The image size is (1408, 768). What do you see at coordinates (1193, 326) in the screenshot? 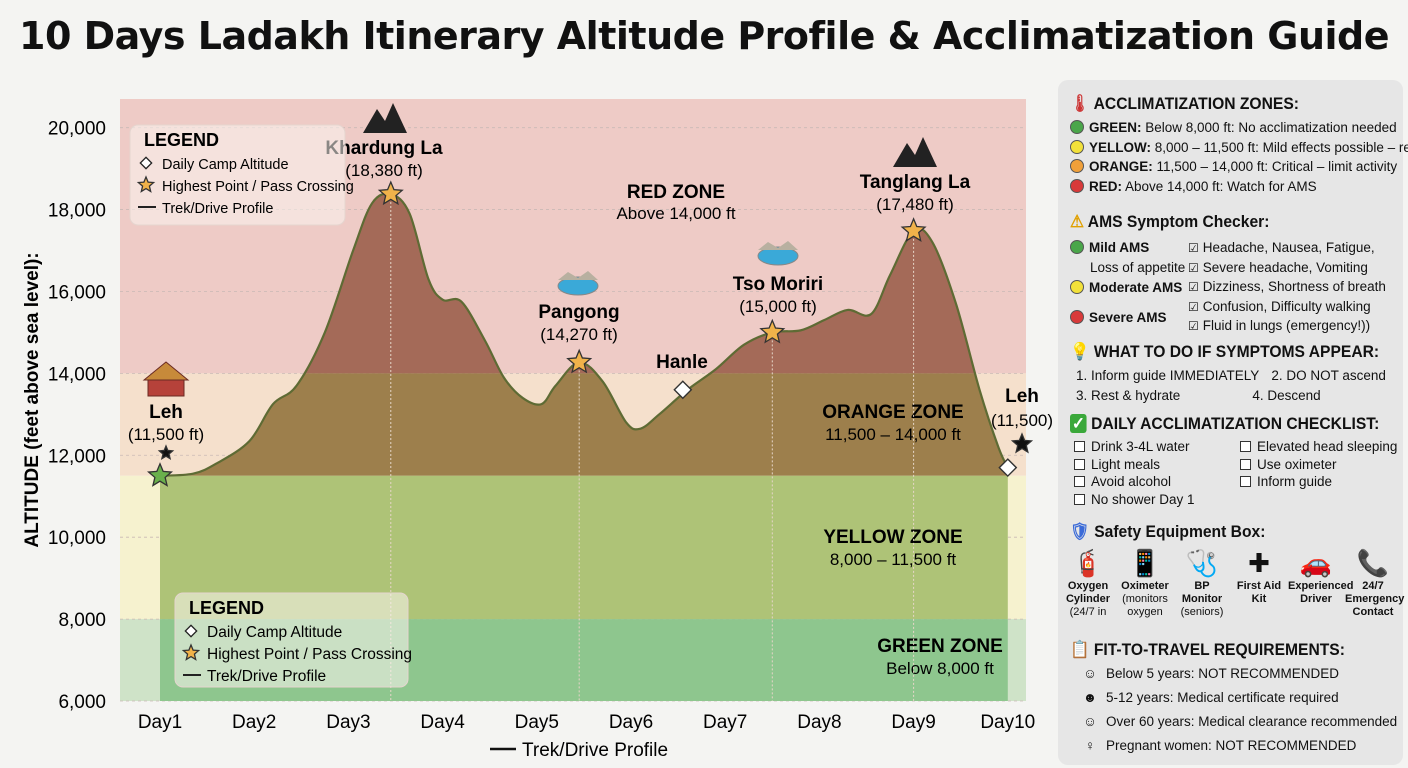
I see `checked-box-icon: ☑` at bounding box center [1193, 326].